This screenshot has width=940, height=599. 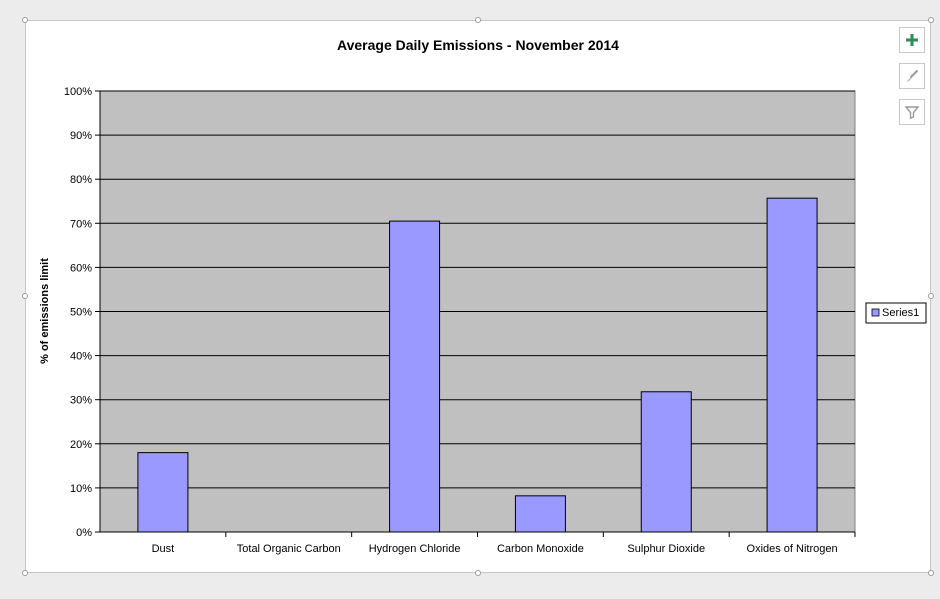 What do you see at coordinates (45, 311) in the screenshot?
I see `y-axis-label: % of emissions limit` at bounding box center [45, 311].